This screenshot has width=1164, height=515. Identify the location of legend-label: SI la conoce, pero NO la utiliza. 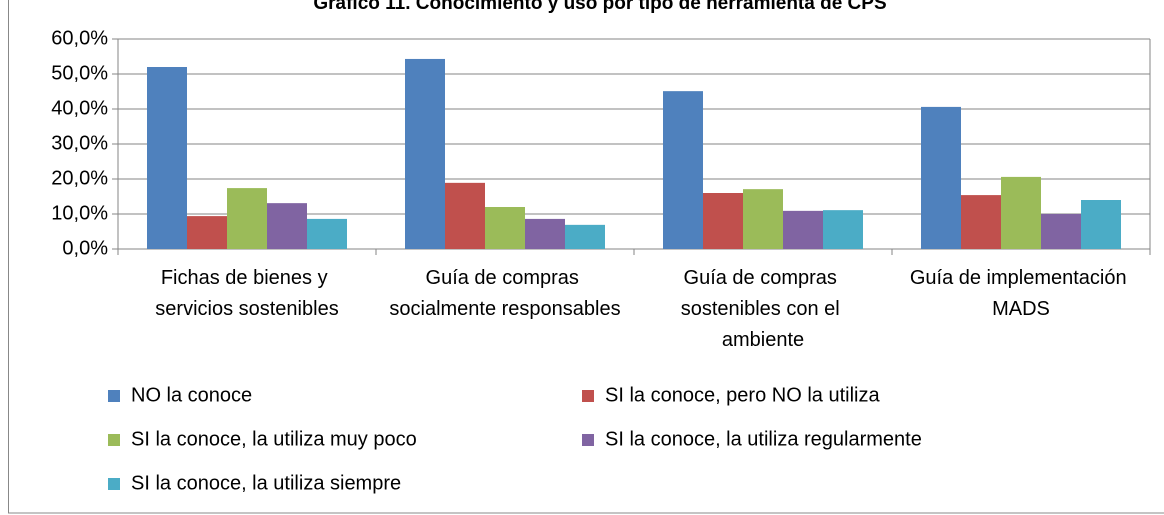
(742, 395).